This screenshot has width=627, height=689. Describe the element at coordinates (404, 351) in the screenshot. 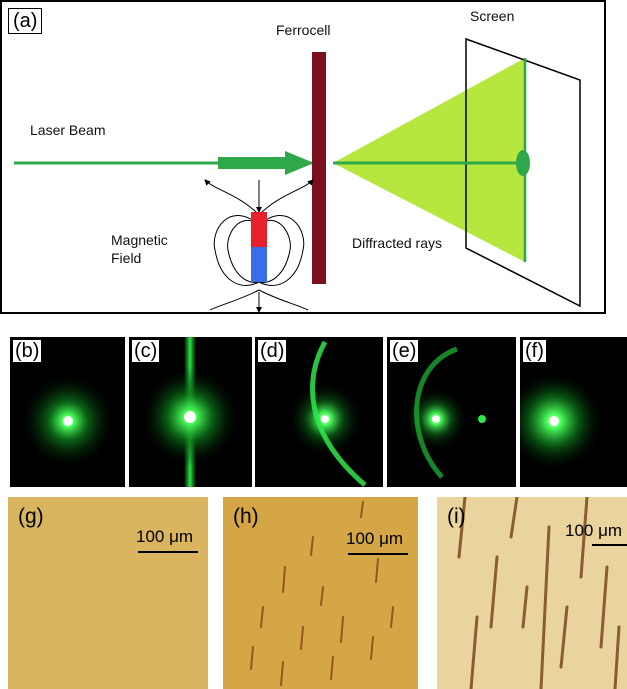

I see `photo-e-label: (e)` at that location.